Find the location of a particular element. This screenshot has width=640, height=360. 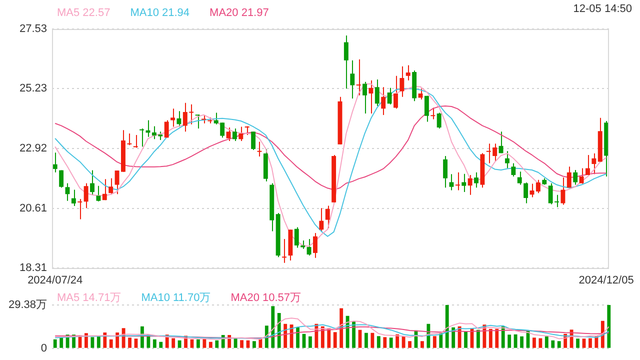

text: 12-05 14:50 is located at coordinates (602, 9).